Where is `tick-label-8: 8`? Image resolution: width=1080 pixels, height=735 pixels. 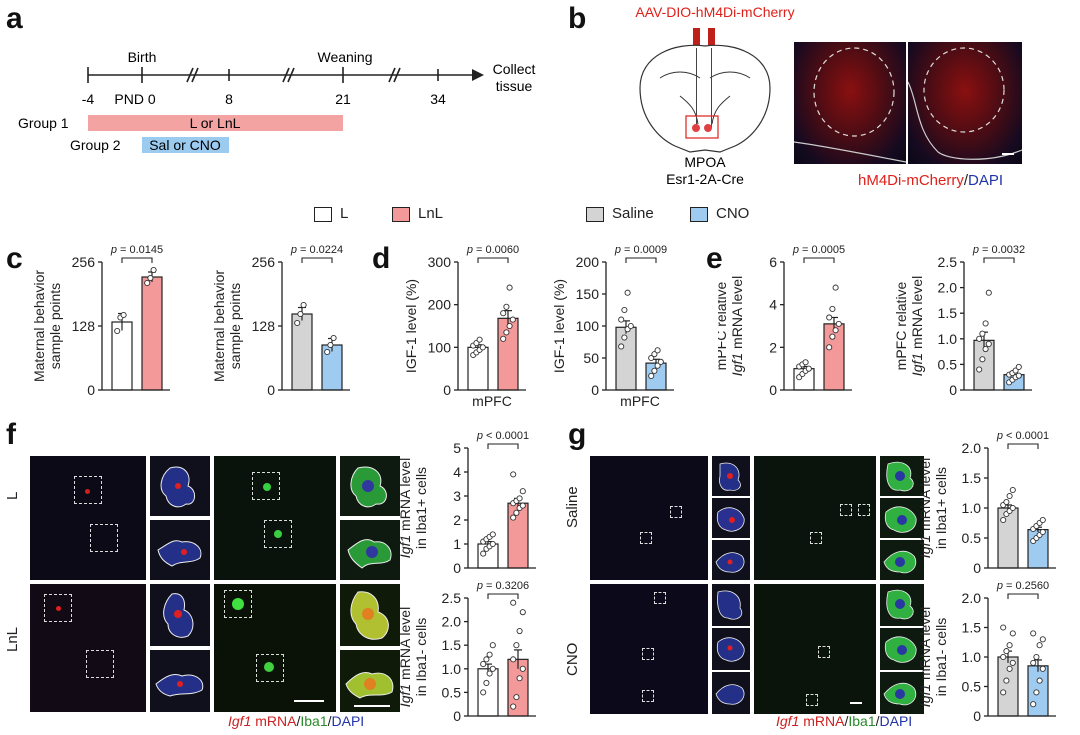
tick-label-8: 8 is located at coordinates (229, 99).